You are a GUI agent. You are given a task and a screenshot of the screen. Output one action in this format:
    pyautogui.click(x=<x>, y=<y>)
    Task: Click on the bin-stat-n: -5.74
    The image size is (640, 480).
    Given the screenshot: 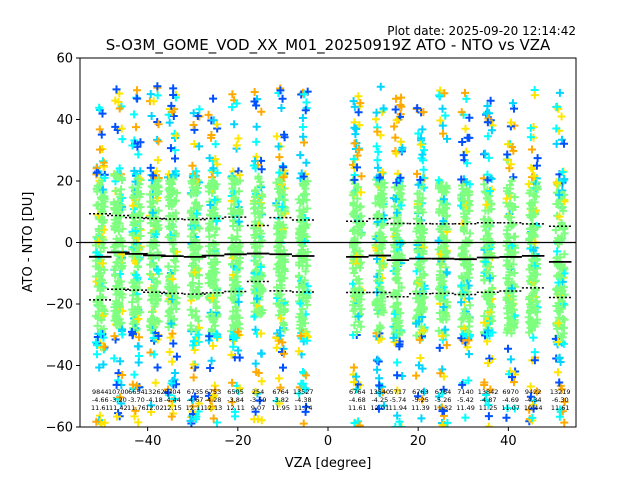 What is the action you would take?
    pyautogui.click(x=397, y=400)
    